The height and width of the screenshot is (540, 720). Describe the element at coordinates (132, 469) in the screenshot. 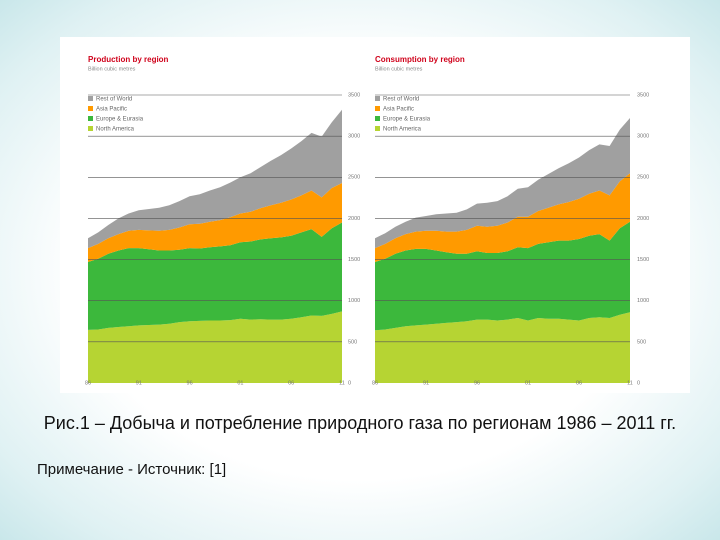

I see `note: Примечание - Источник: [1]` at that location.